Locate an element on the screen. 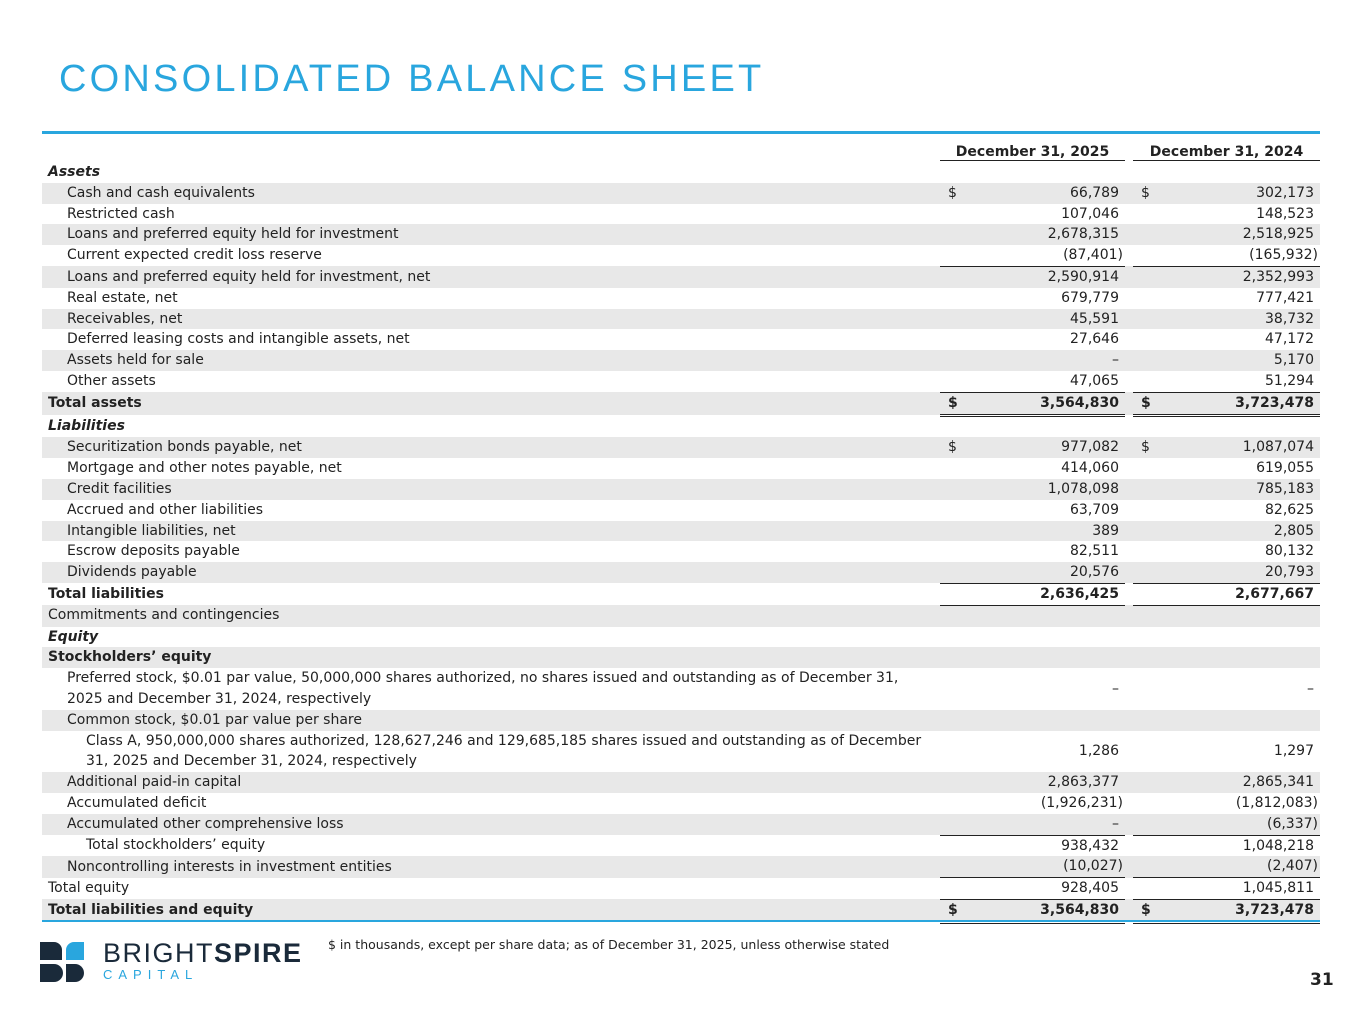 The width and height of the screenshot is (1365, 1024). header-row: December 31, 2025 December 31, 2024 is located at coordinates (681, 152).